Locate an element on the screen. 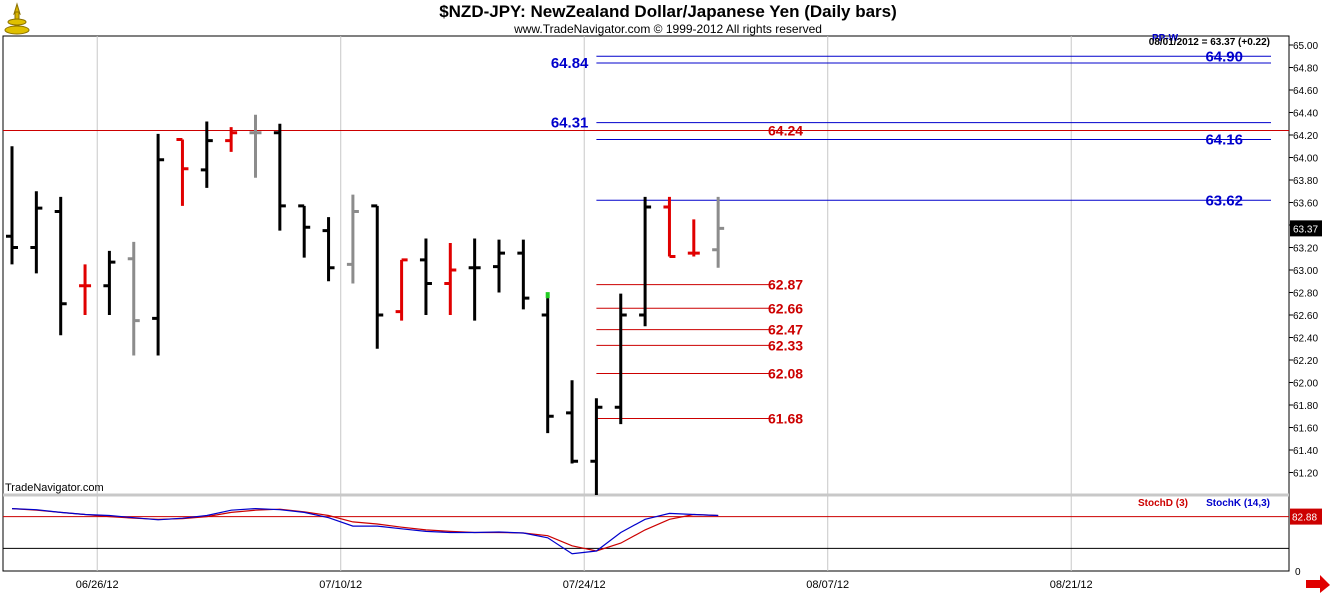 This screenshot has width=1336, height=594. x-tick-label: 08/07/12 is located at coordinates (827, 585).